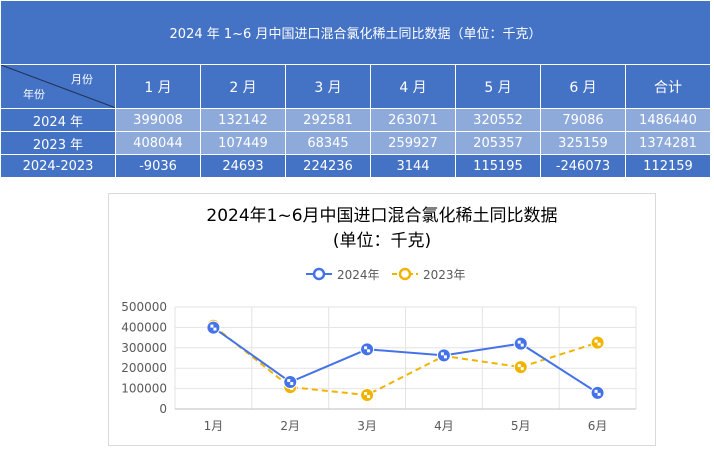 Image resolution: width=714 pixels, height=450 pixels. I want to click on col-header: 3 月, so click(328, 86).